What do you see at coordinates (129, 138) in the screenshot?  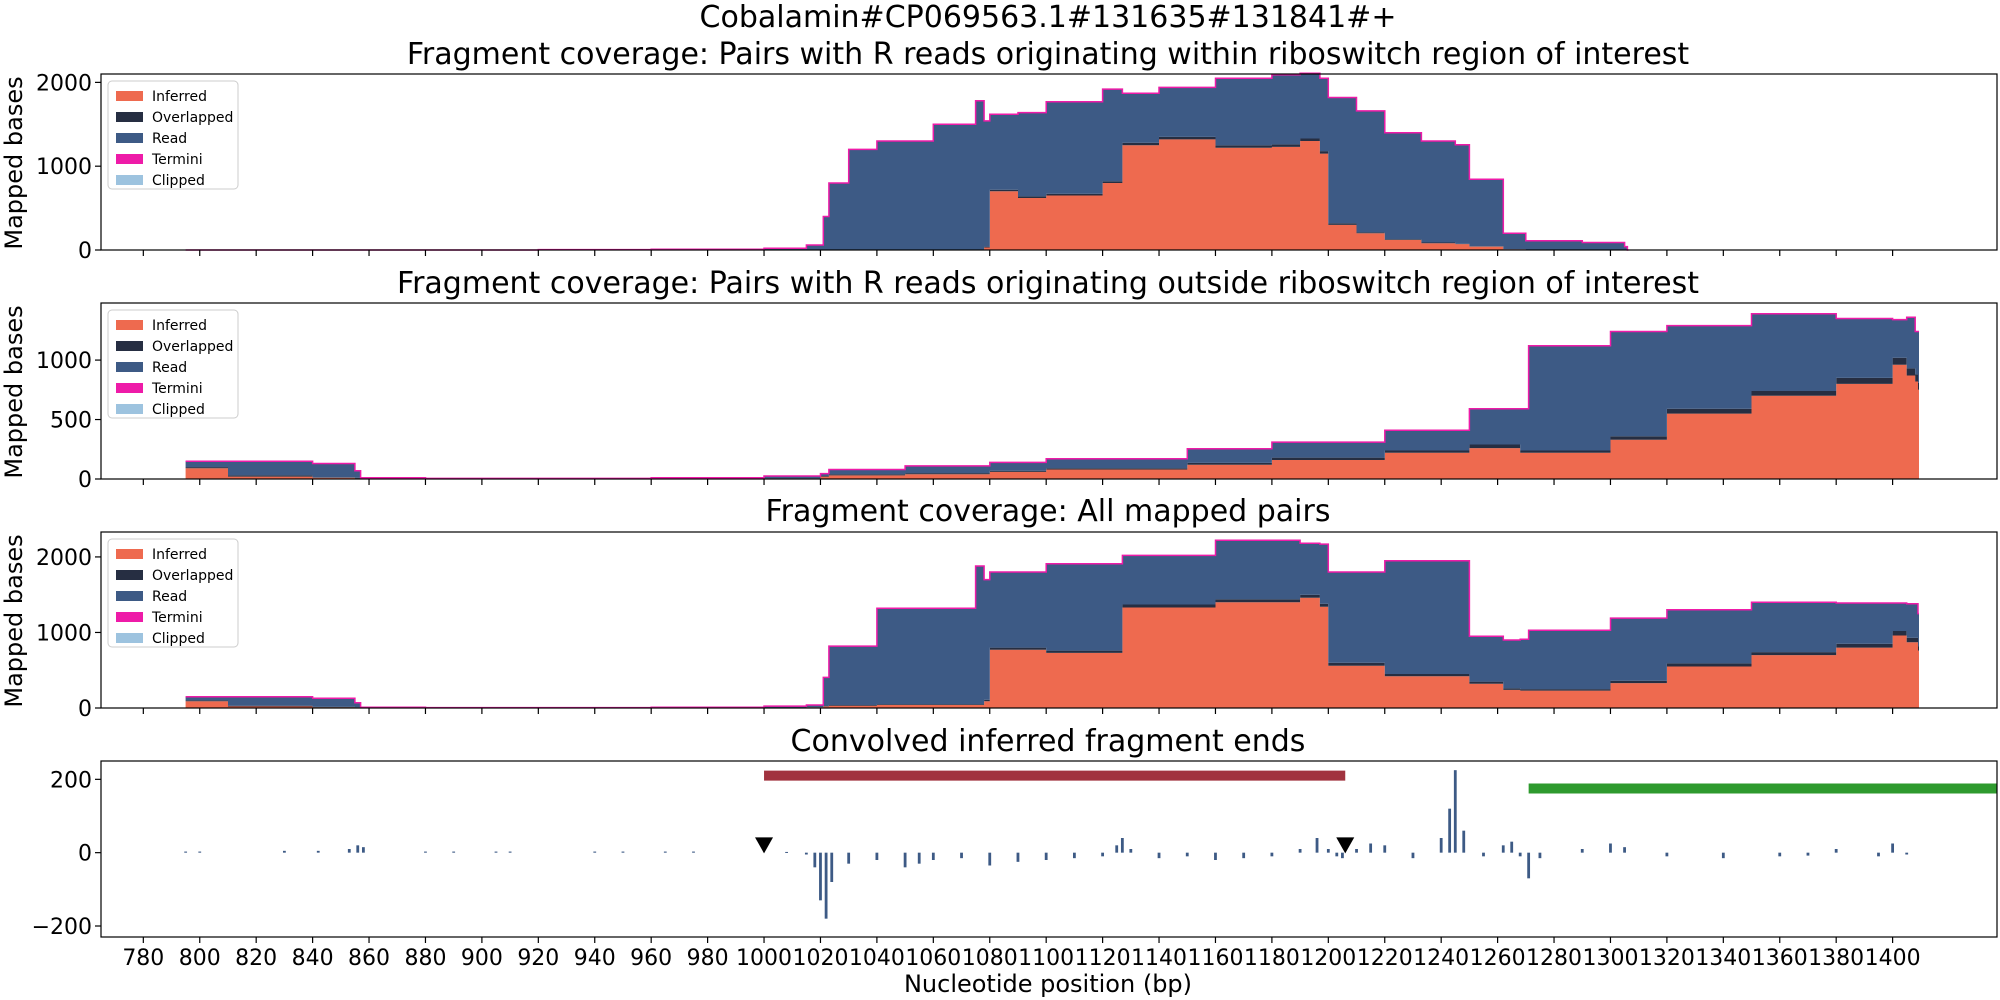 I see `legend-swatch-read` at bounding box center [129, 138].